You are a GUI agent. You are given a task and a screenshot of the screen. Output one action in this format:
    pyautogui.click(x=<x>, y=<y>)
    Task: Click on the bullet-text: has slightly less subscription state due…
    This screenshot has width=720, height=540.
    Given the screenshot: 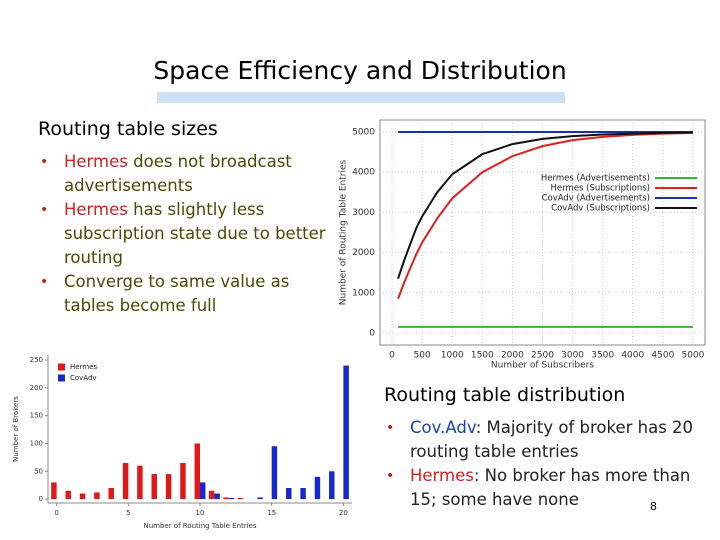 What is the action you would take?
    pyautogui.click(x=195, y=233)
    